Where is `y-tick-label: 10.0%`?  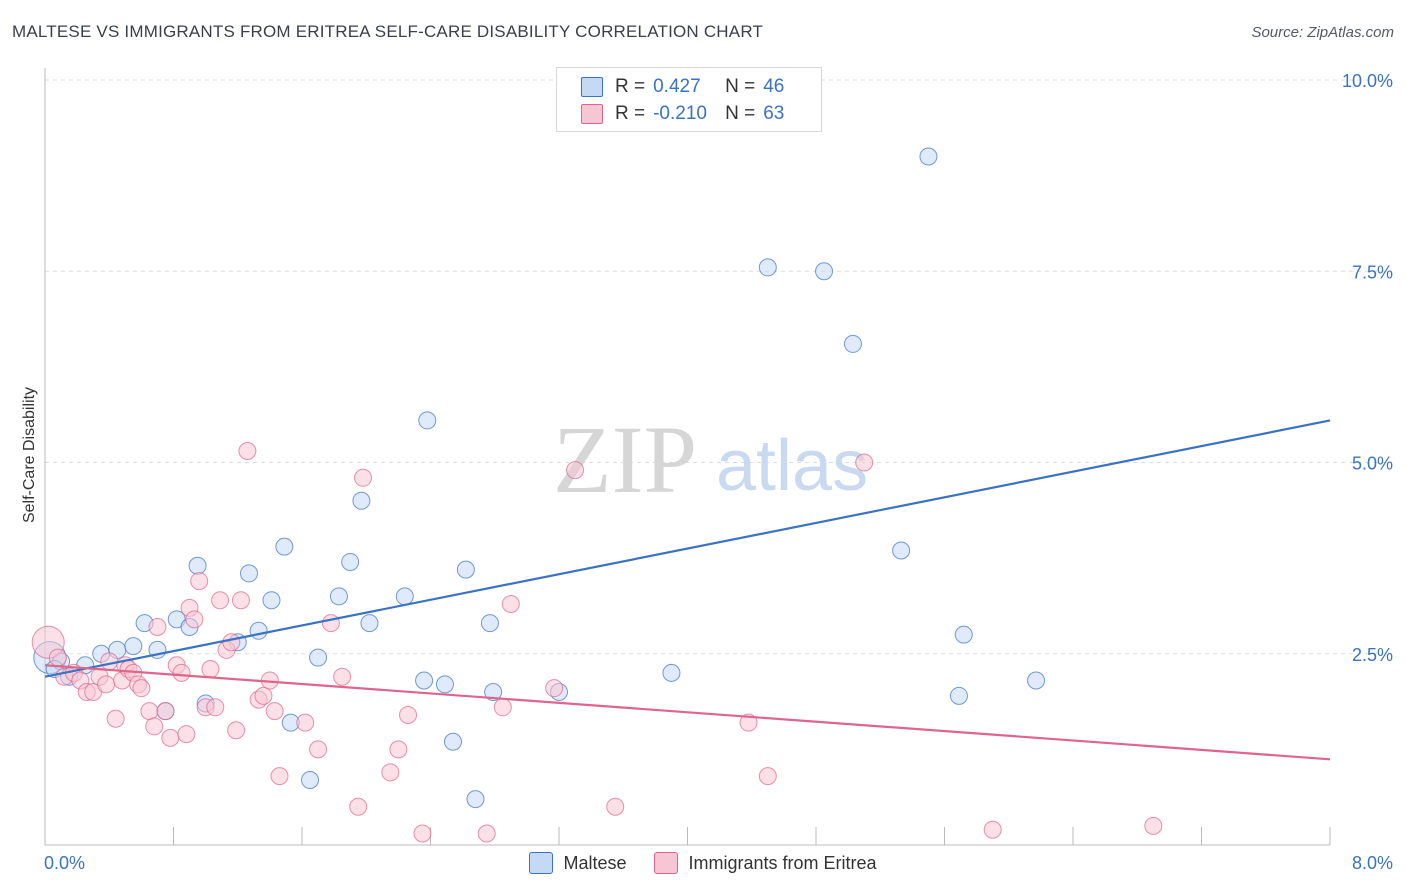
y-tick-label: 10.0% is located at coordinates (1367, 81).